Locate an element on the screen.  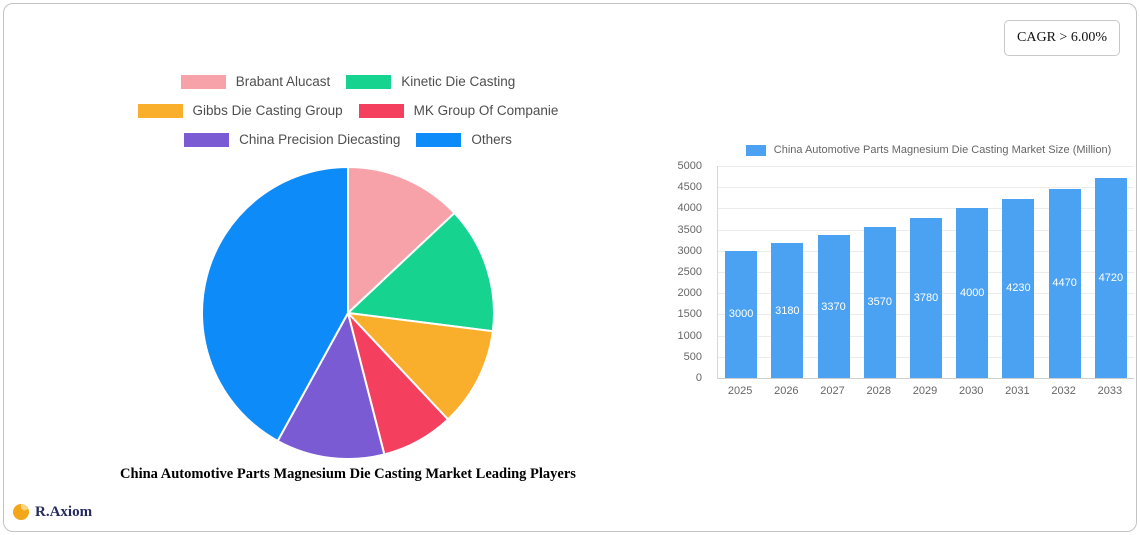
y-tick-label: 3500 is located at coordinates (689, 229).